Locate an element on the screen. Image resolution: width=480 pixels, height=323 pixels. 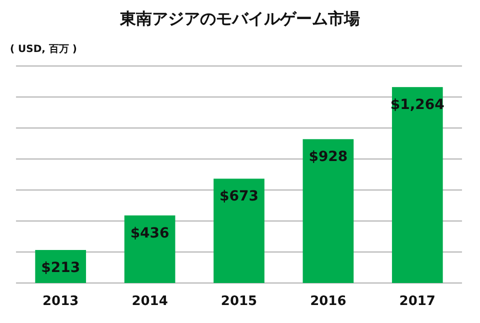
x-tick-label: 2014 is located at coordinates (150, 301).